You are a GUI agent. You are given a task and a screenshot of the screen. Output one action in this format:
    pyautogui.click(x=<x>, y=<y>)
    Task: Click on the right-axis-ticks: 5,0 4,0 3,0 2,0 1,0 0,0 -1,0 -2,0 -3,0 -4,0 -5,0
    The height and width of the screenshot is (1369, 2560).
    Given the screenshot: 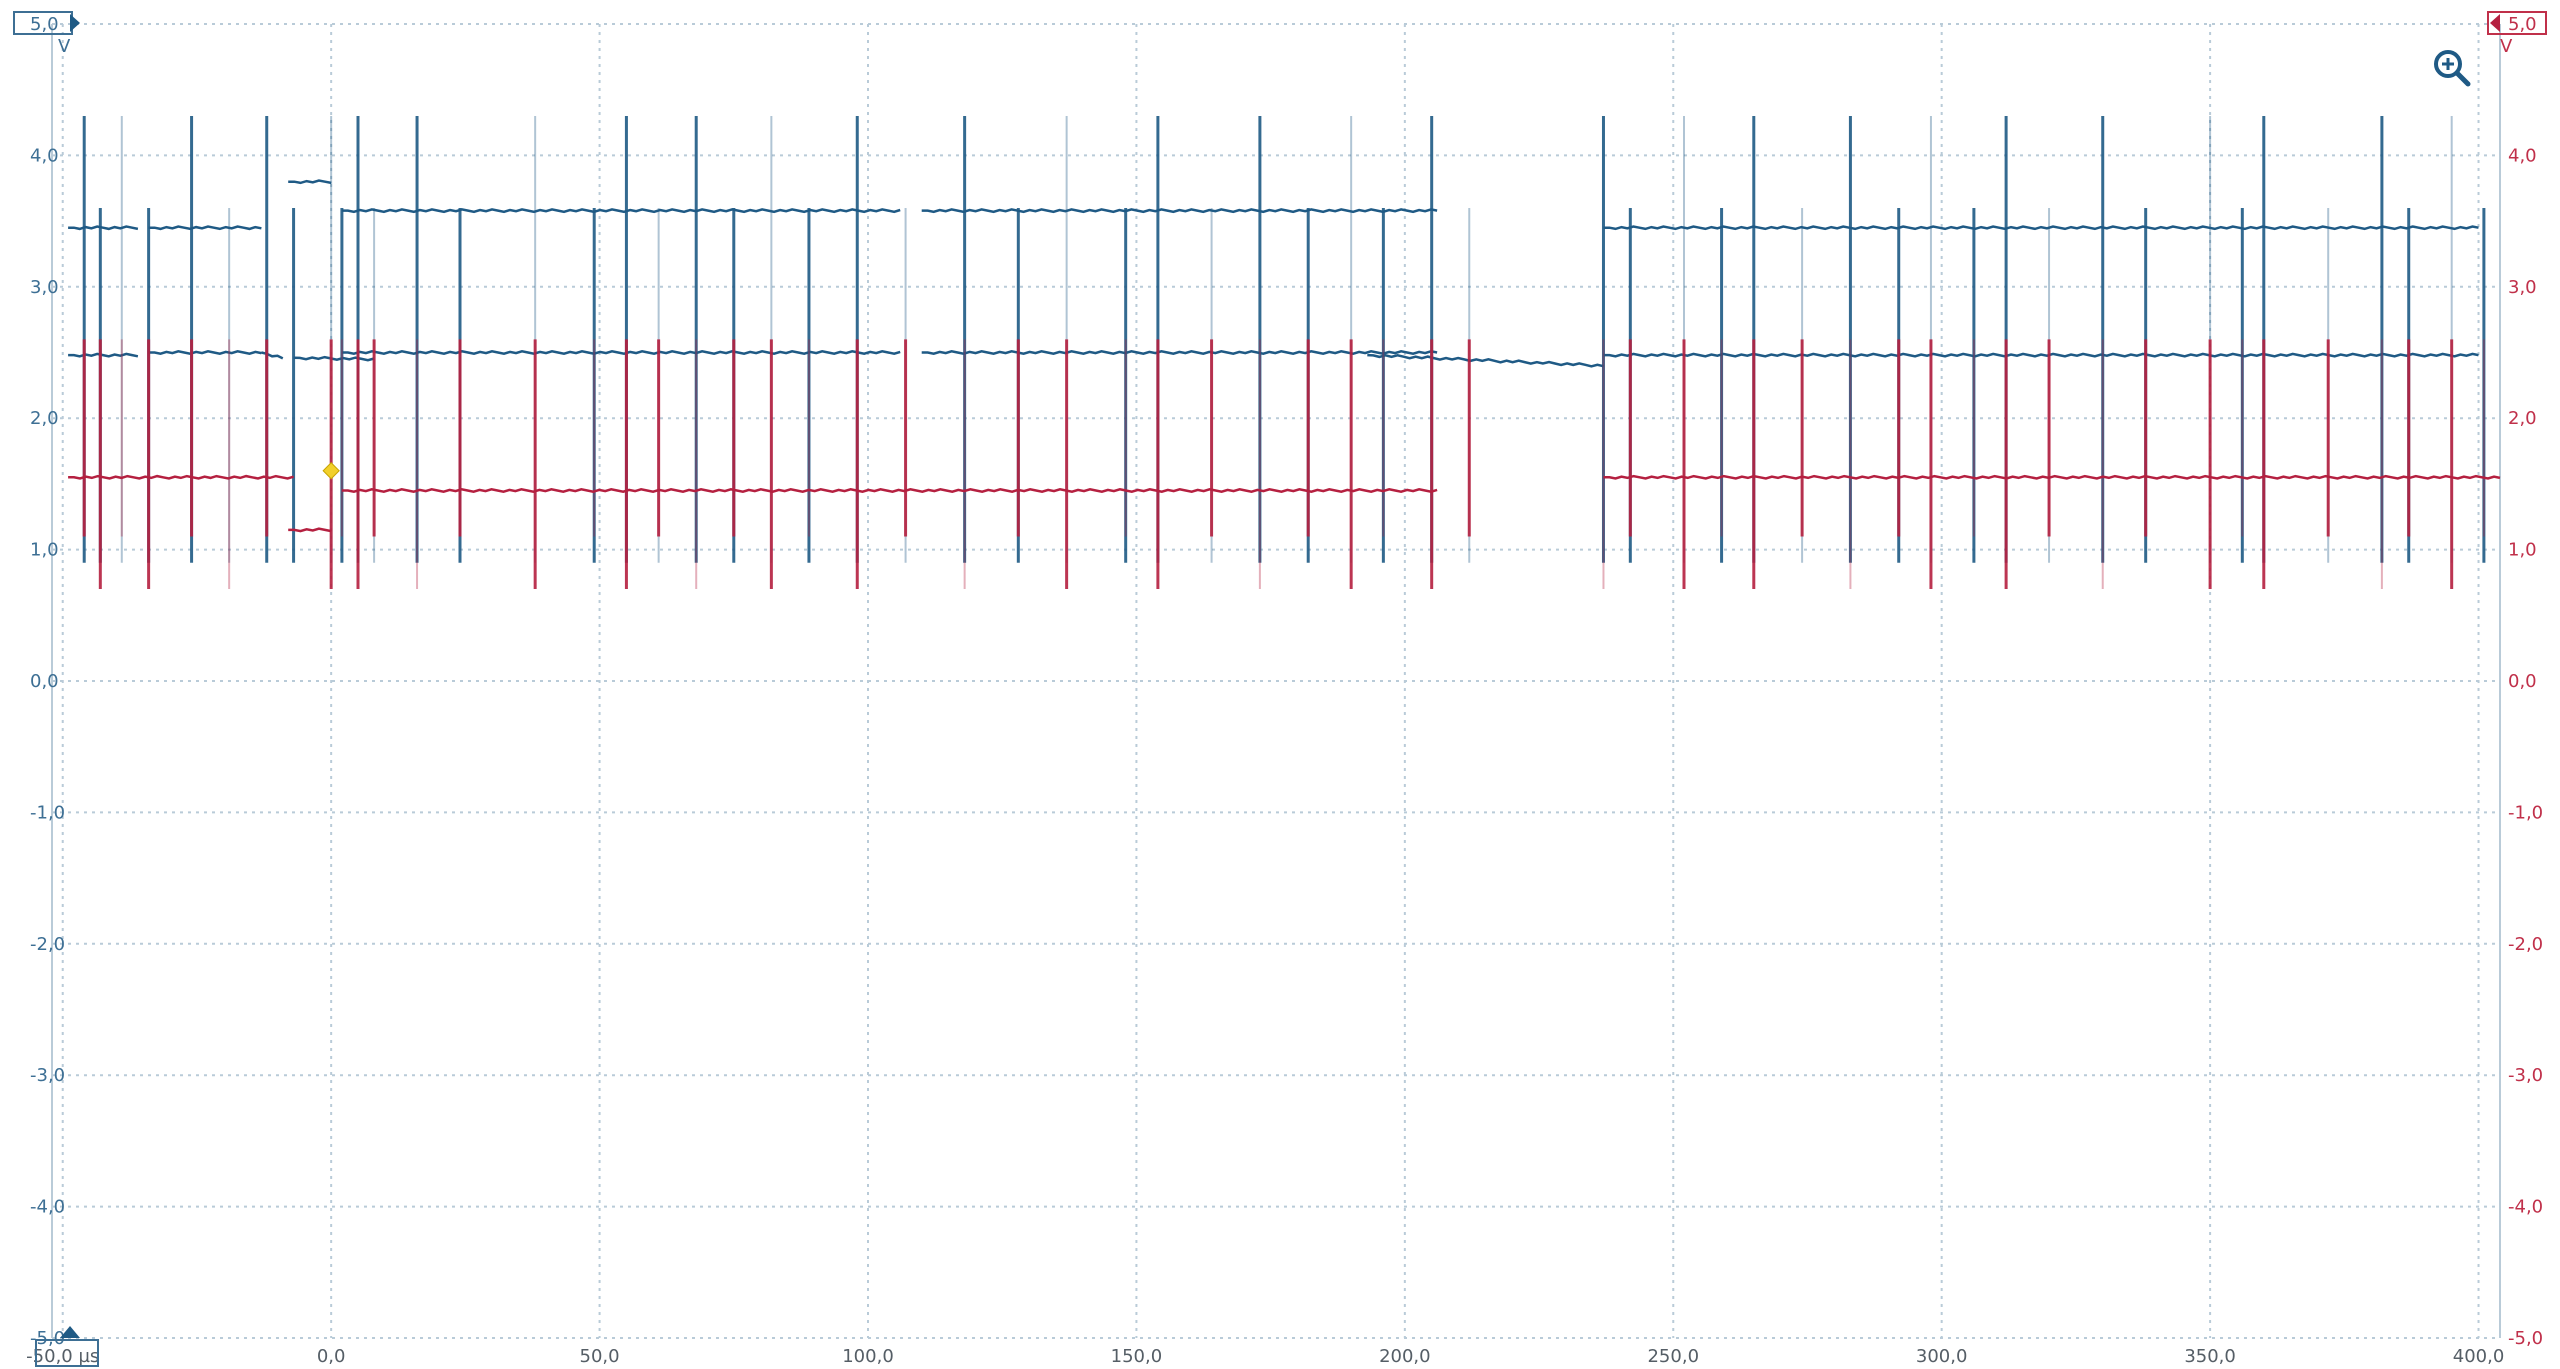 What is the action you would take?
    pyautogui.click(x=2525, y=681)
    